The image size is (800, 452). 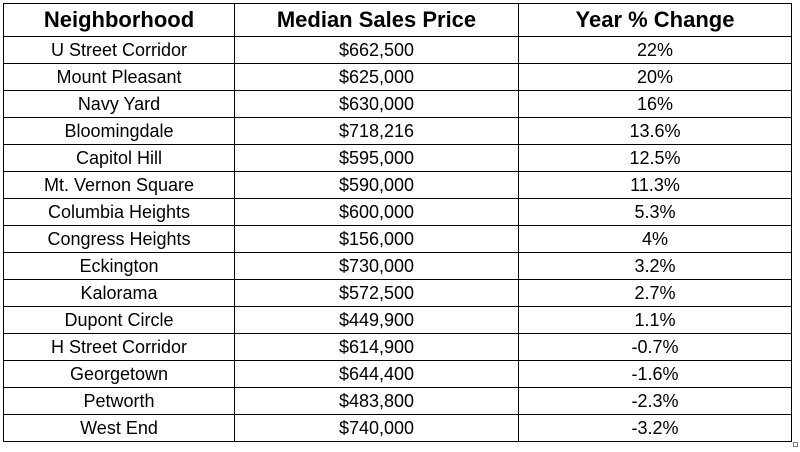 I want to click on median-price-cell: $625,000, so click(x=376, y=77).